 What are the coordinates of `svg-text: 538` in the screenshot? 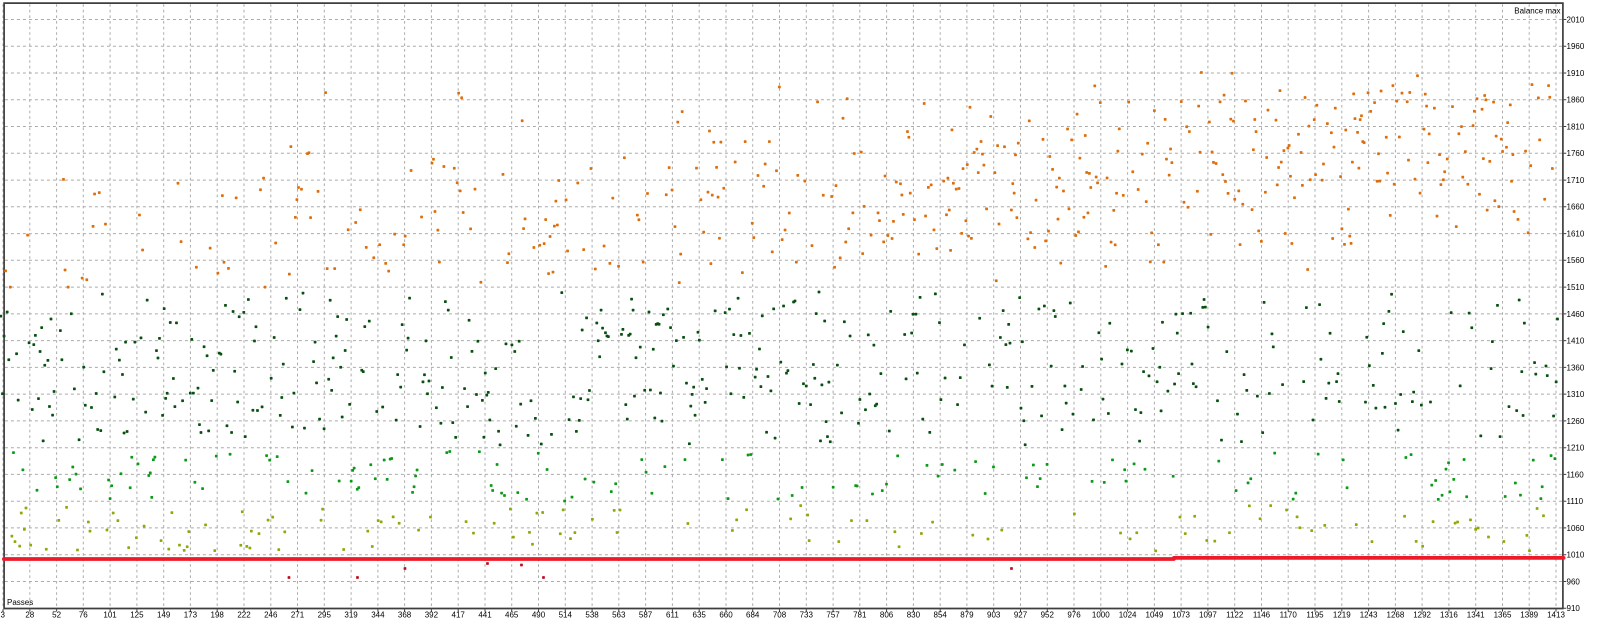 It's located at (592, 615).